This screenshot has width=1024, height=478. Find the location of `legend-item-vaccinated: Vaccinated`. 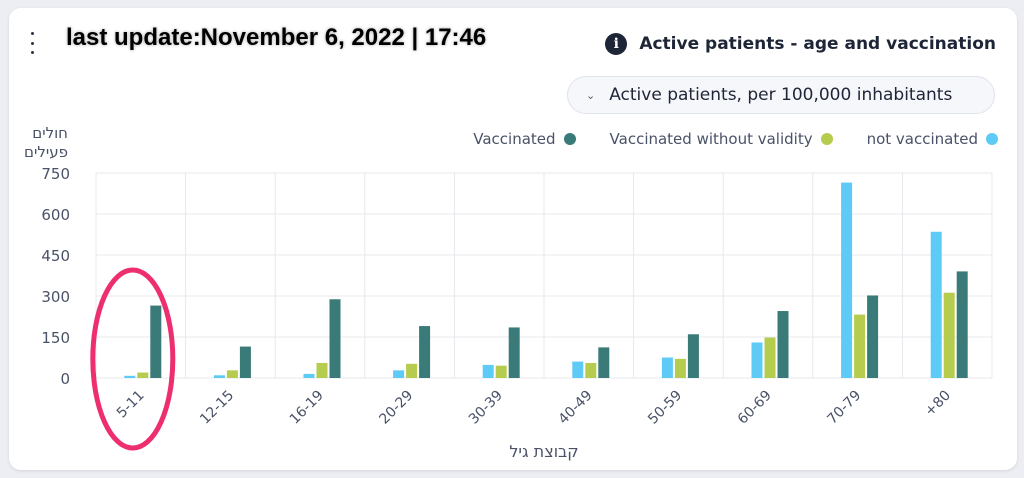

legend-item-vaccinated: Vaccinated is located at coordinates (524, 139).